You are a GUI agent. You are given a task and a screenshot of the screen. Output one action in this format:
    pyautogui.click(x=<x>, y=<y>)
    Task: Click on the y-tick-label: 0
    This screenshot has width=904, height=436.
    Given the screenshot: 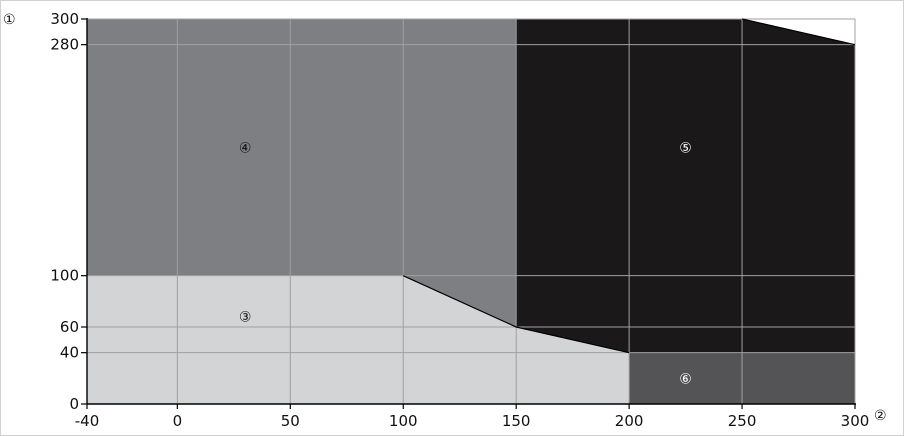 What is the action you would take?
    pyautogui.click(x=74, y=404)
    